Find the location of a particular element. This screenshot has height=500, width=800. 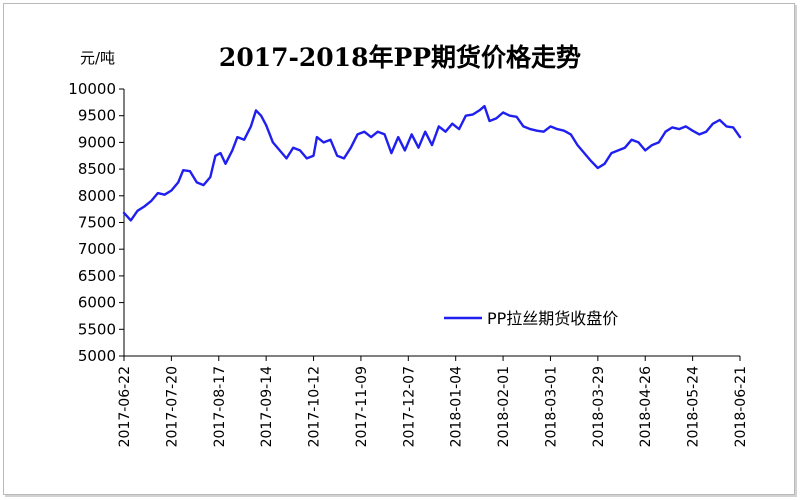

legend-label: PP拉丝期货收盘价 is located at coordinates (552, 318).